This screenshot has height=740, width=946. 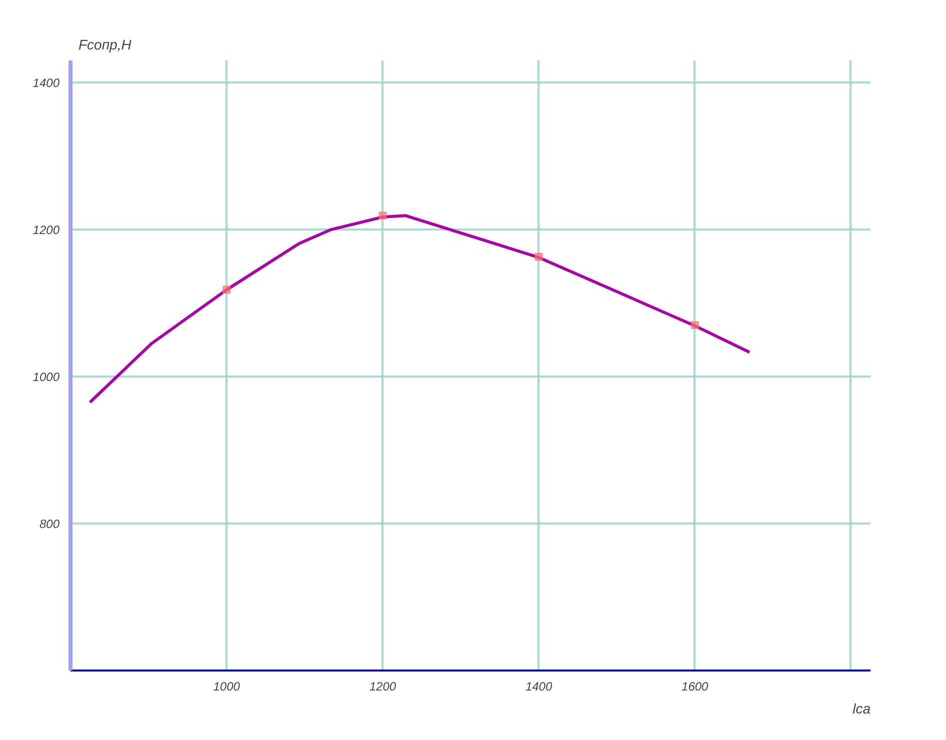 What do you see at coordinates (105, 44) in the screenshot?
I see `y-axis-title: Fсопр,Н` at bounding box center [105, 44].